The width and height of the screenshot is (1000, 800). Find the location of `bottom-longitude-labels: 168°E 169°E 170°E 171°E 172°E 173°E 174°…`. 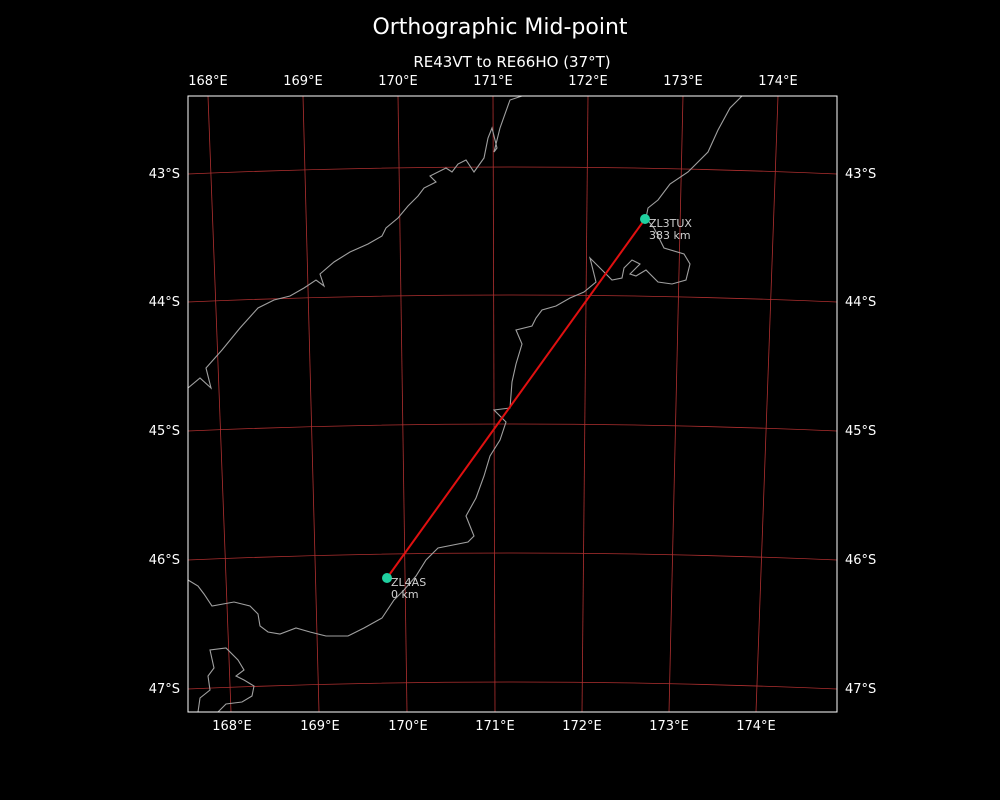

bottom-longitude-labels: 168°E 169°E 170°E 171°E 172°E 173°E 174°… is located at coordinates (494, 726).